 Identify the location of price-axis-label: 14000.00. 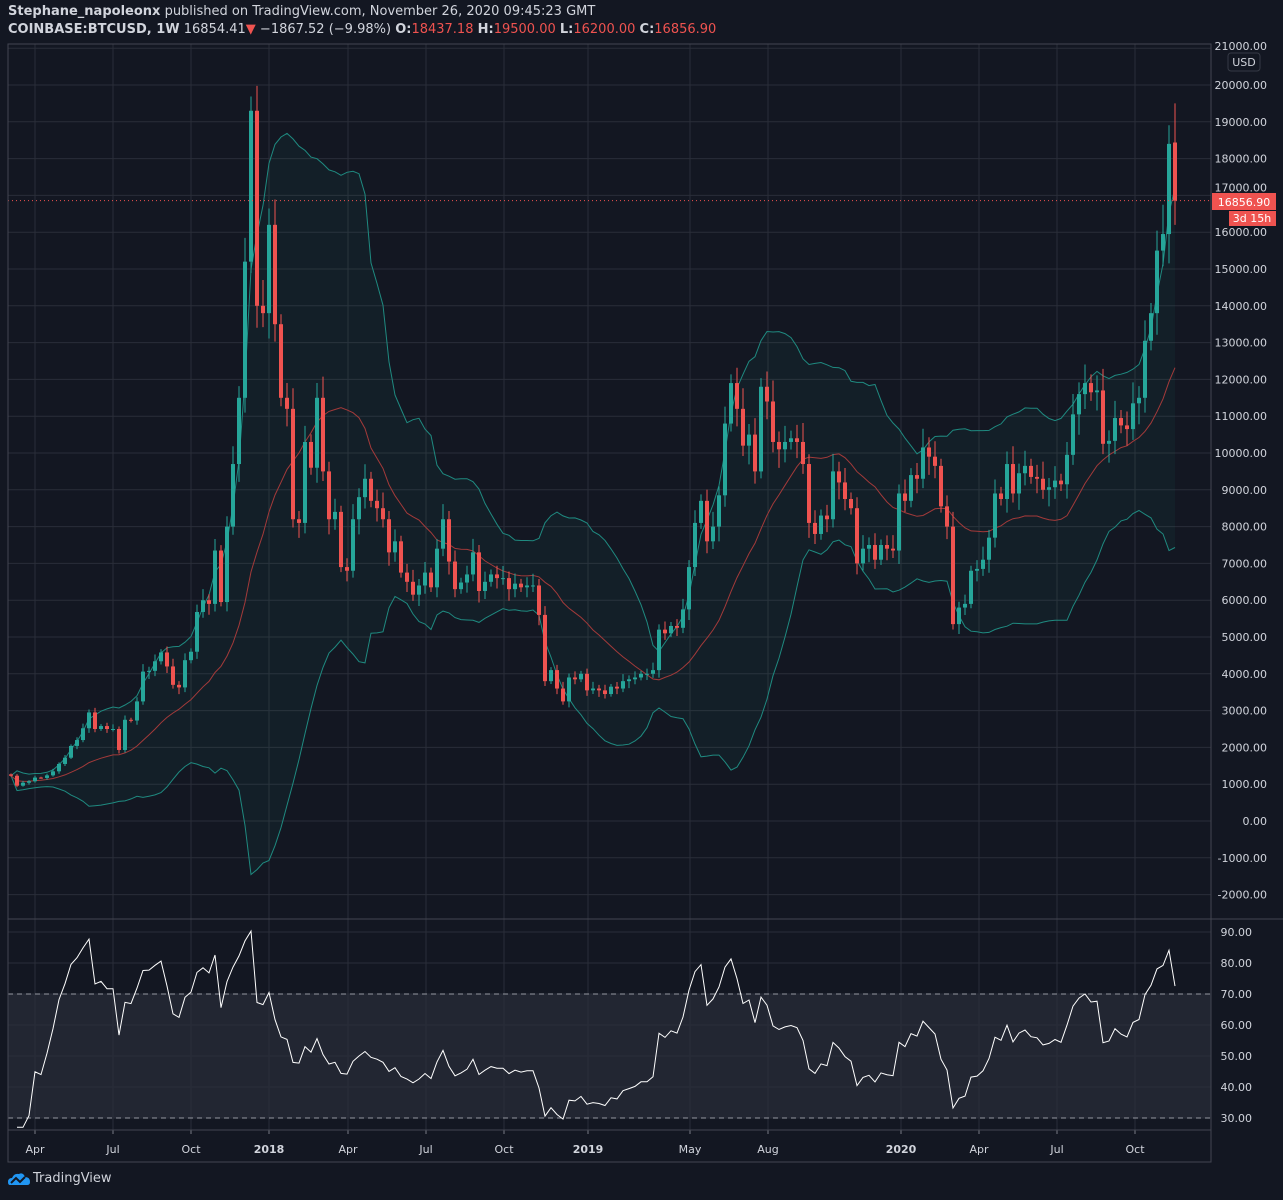
(1241, 306).